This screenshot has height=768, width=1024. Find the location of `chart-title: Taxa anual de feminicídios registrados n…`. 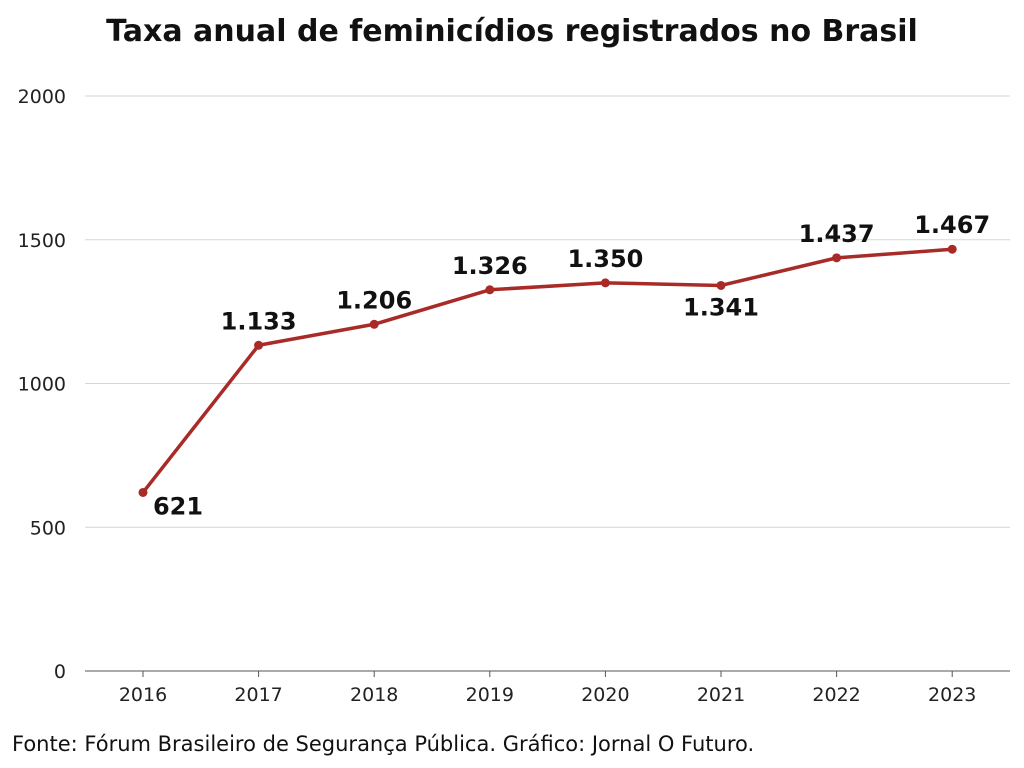

chart-title: Taxa anual de feminicídios registrados n… is located at coordinates (512, 31).